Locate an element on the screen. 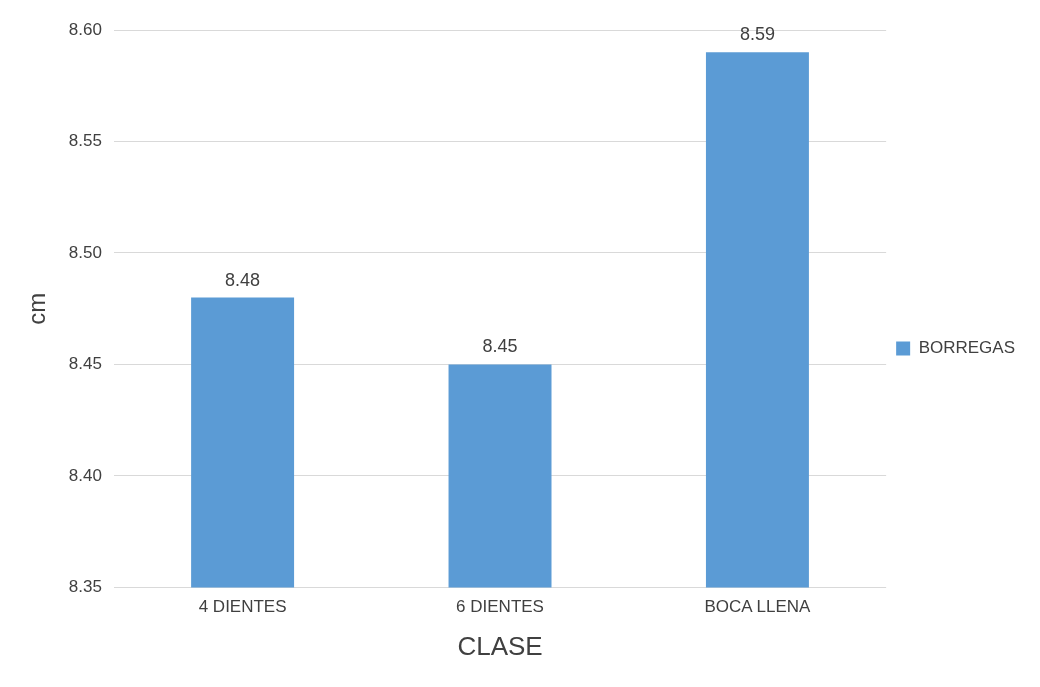 The height and width of the screenshot is (687, 1040). y-tick-label: 8.40 is located at coordinates (85, 475).